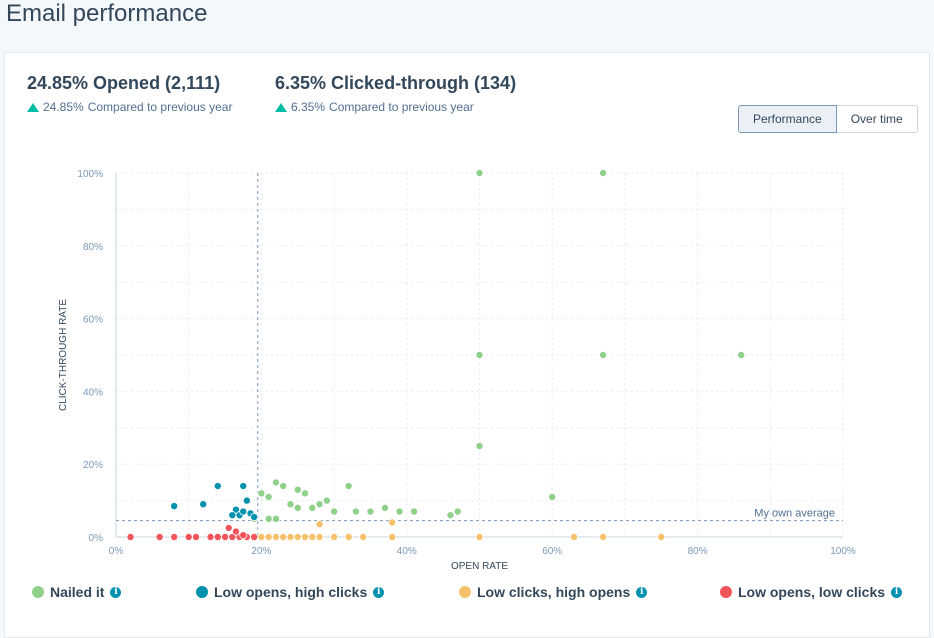  I want to click on over-time-toggle-button: Over time, so click(877, 119).